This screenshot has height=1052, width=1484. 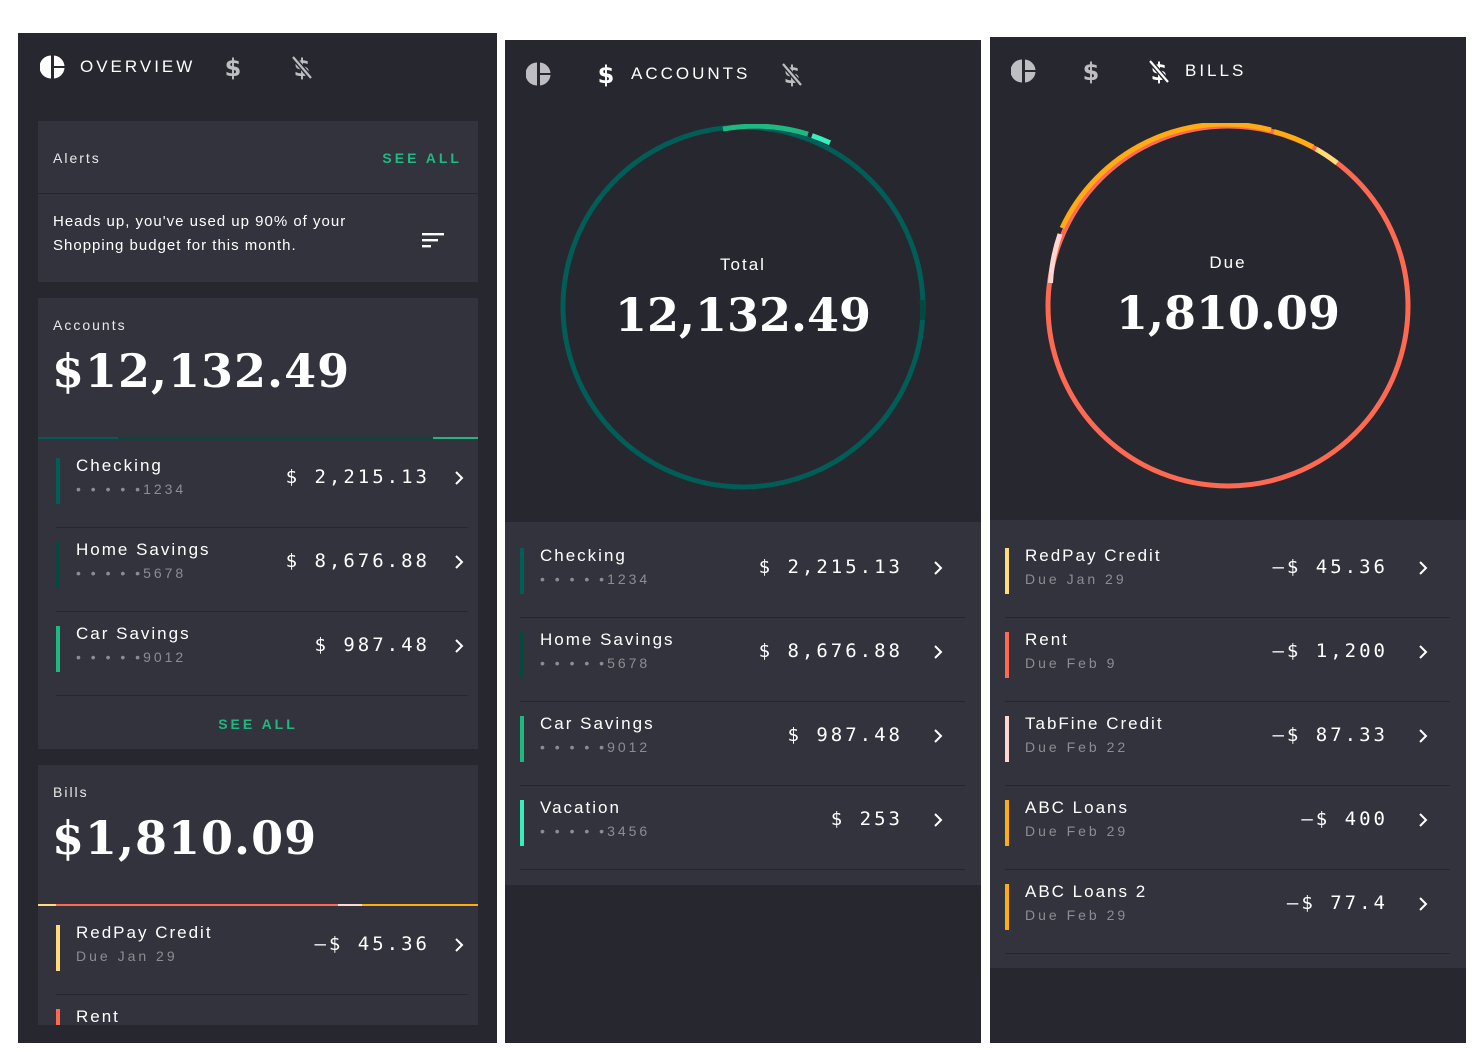 I want to click on bill-name: ABC Loans, so click(x=1077, y=807).